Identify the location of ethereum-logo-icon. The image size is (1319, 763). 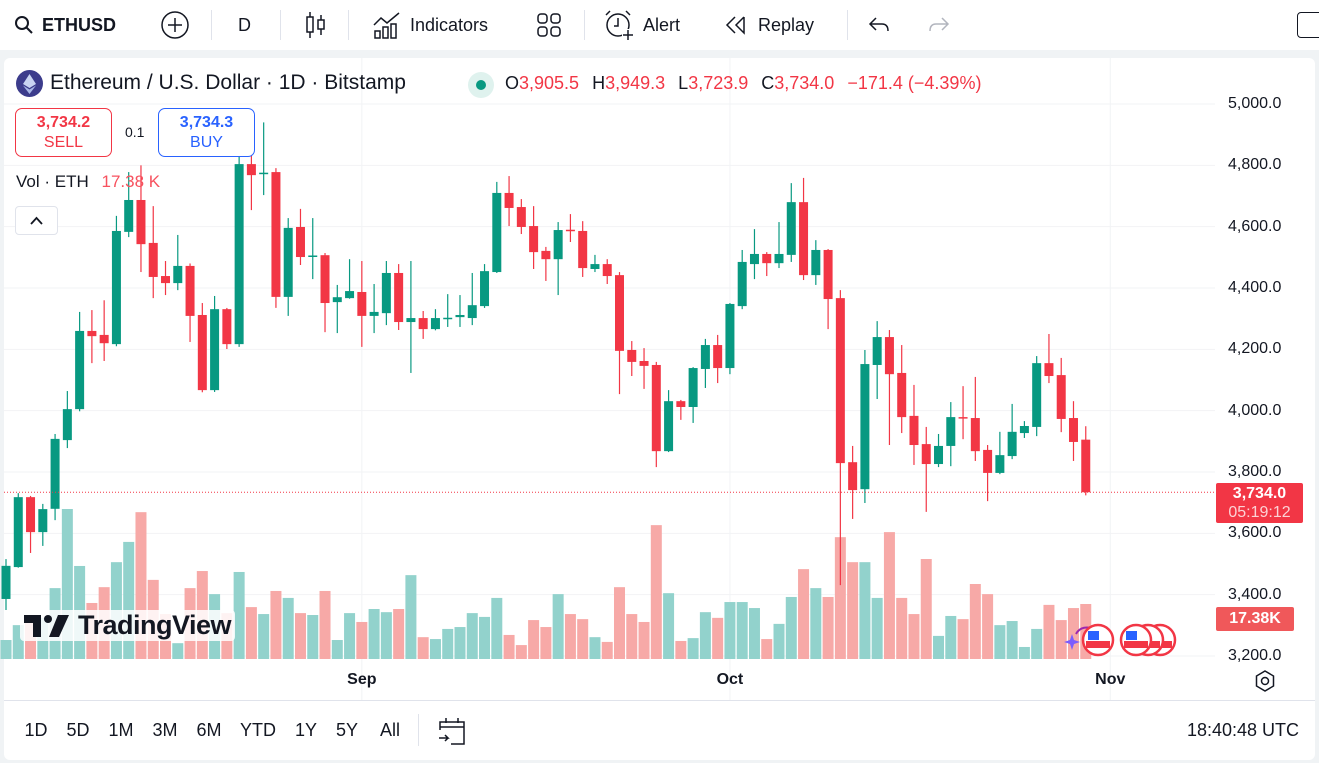
(29, 83).